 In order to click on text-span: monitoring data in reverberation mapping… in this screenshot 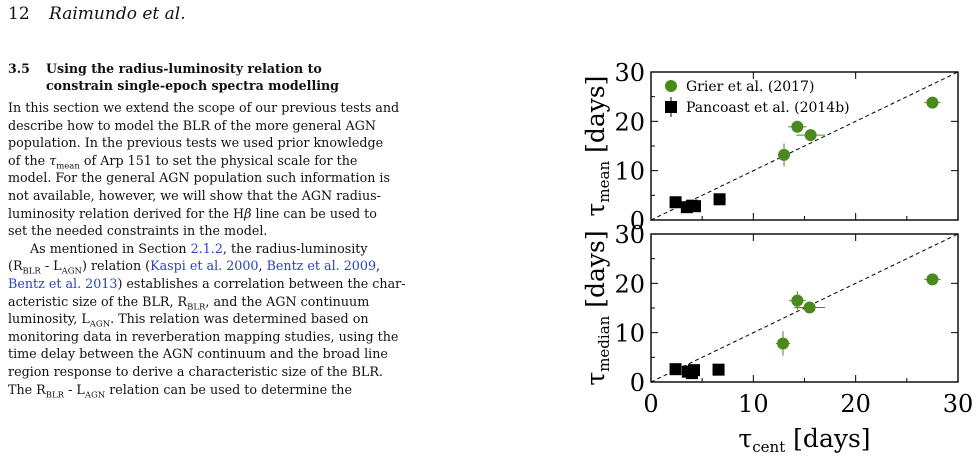, I will do `click(203, 336)`.